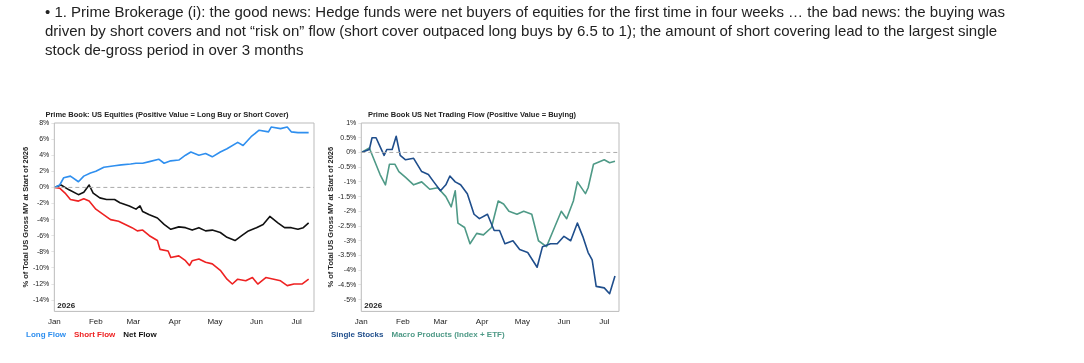 This screenshot has width=1084, height=363. Describe the element at coordinates (140, 334) in the screenshot. I see `text: Net Flow` at that location.